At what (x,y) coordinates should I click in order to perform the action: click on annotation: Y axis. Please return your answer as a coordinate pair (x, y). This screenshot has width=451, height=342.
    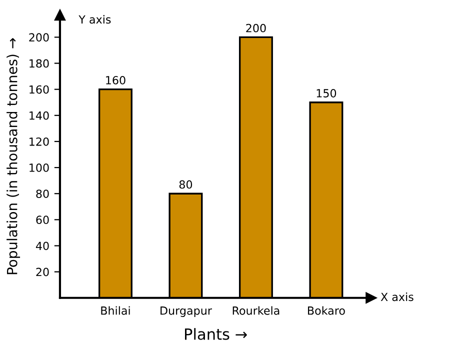
    Looking at the image, I should click on (94, 19).